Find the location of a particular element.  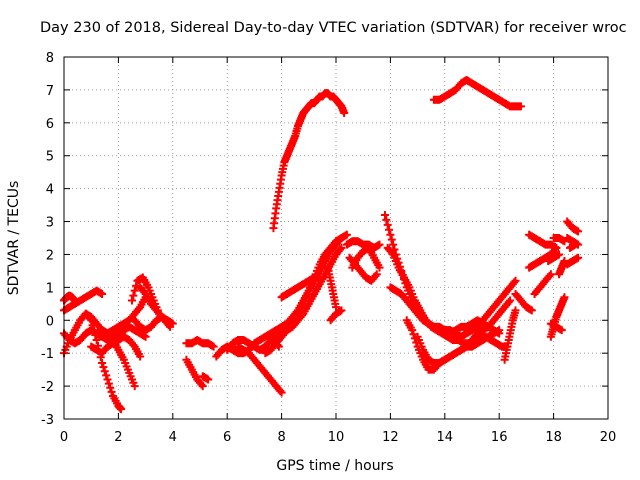

y-tick-label: 6 is located at coordinates (50, 124).